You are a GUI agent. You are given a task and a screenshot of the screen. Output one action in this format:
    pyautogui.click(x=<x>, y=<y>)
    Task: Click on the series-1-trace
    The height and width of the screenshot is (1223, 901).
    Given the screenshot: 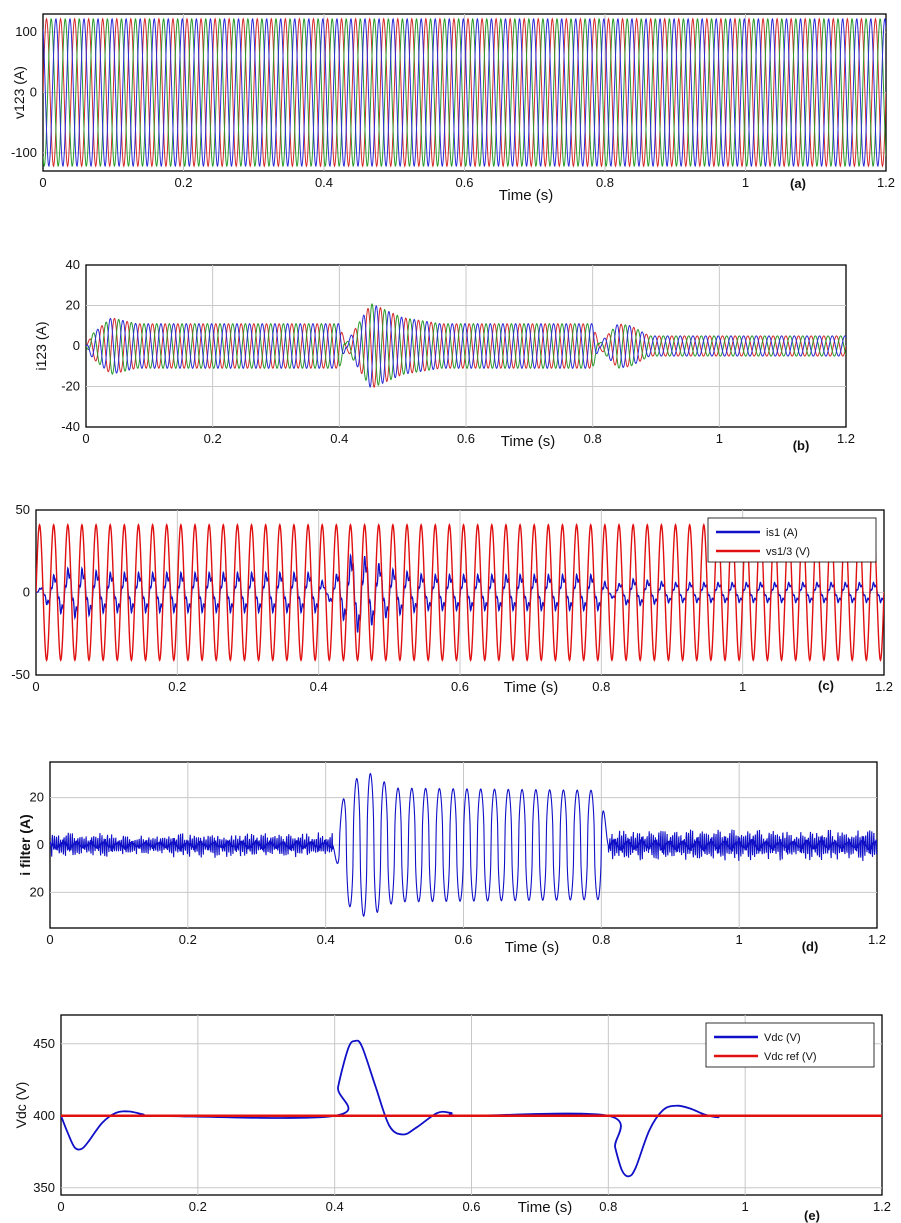 What is the action you would take?
    pyautogui.click(x=460, y=592)
    